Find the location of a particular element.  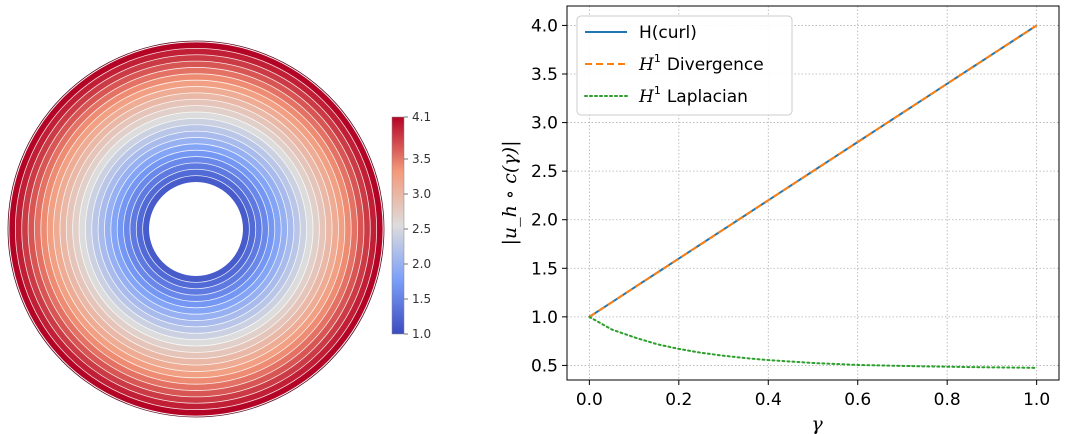

y-tick-label: 4.0 is located at coordinates (544, 26).